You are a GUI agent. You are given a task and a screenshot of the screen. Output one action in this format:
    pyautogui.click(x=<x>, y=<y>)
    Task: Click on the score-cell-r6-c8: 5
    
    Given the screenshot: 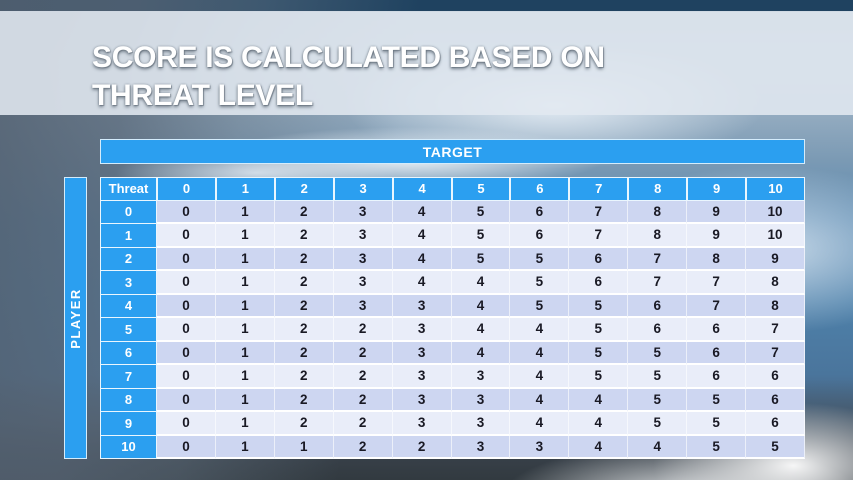 What is the action you would take?
    pyautogui.click(x=658, y=353)
    